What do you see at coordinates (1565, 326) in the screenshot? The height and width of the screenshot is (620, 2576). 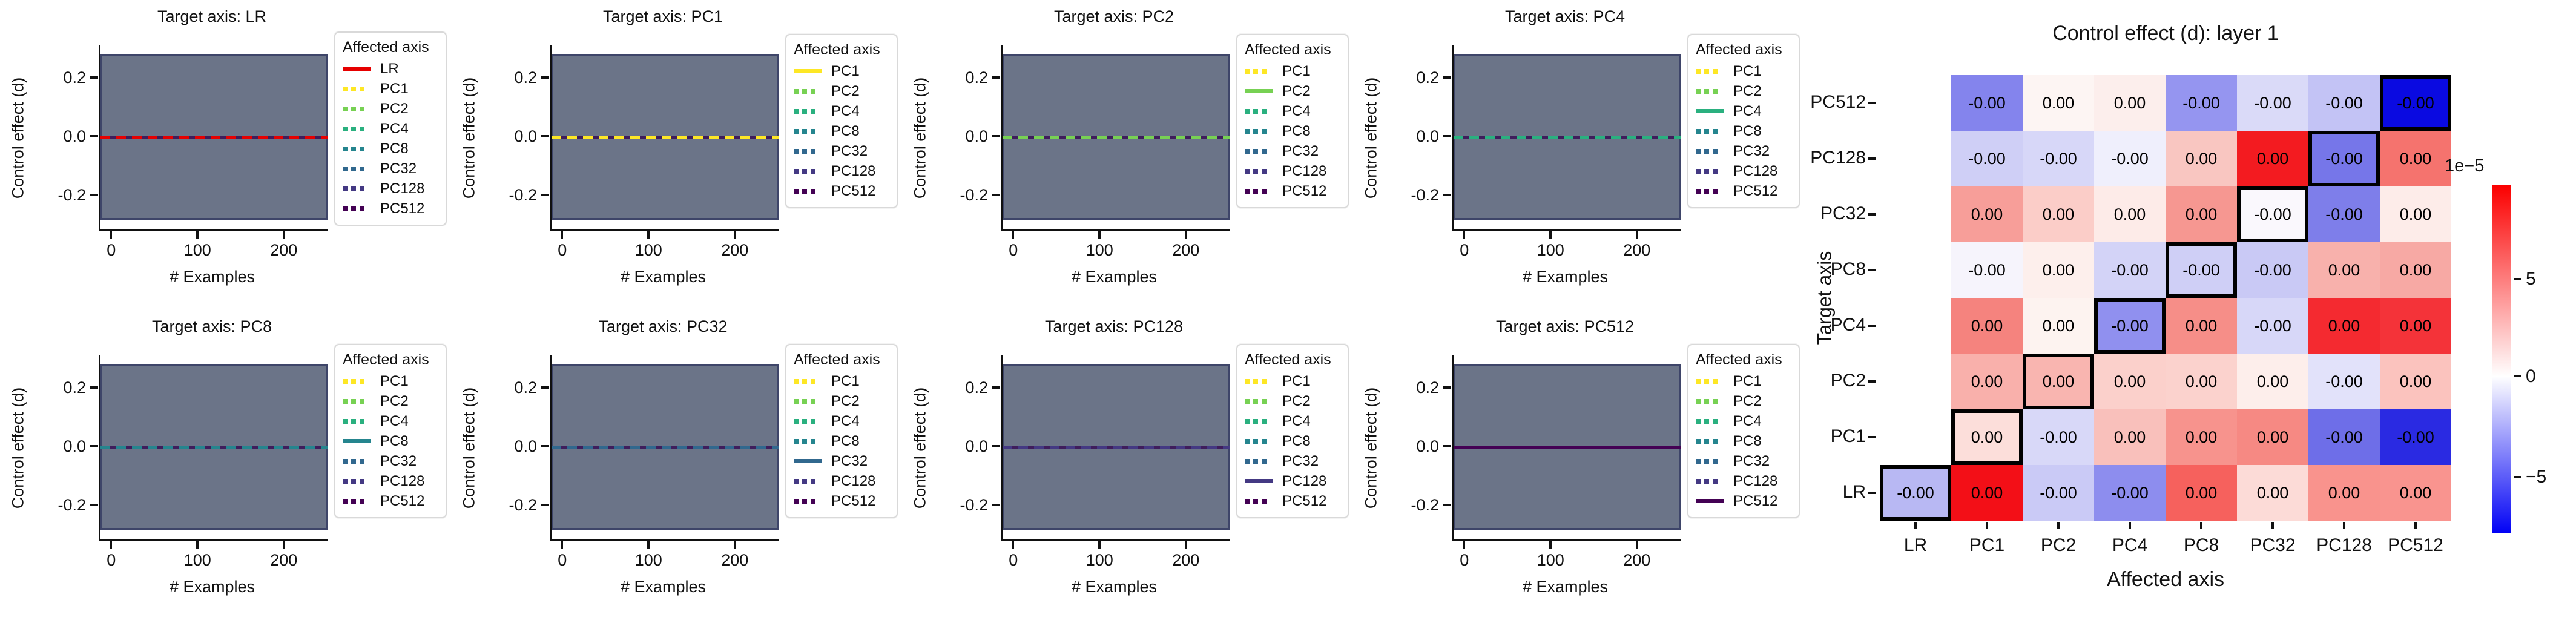 I see `subplot-title: Target axis: PC512` at bounding box center [1565, 326].